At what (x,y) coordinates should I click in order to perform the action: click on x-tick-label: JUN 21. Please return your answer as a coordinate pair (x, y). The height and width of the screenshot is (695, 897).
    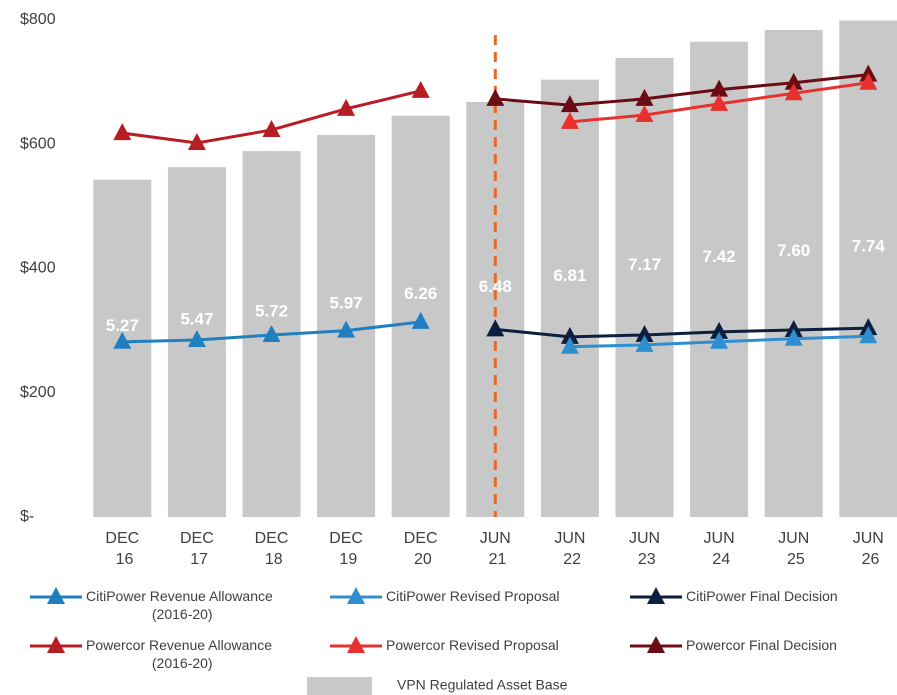
    Looking at the image, I should click on (495, 549).